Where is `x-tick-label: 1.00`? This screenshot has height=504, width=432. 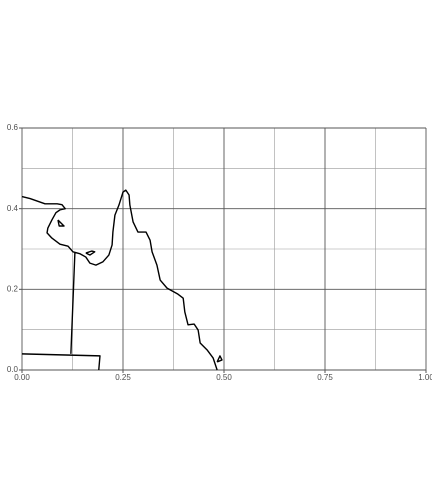
x-tick-label: 1.00 is located at coordinates (425, 377).